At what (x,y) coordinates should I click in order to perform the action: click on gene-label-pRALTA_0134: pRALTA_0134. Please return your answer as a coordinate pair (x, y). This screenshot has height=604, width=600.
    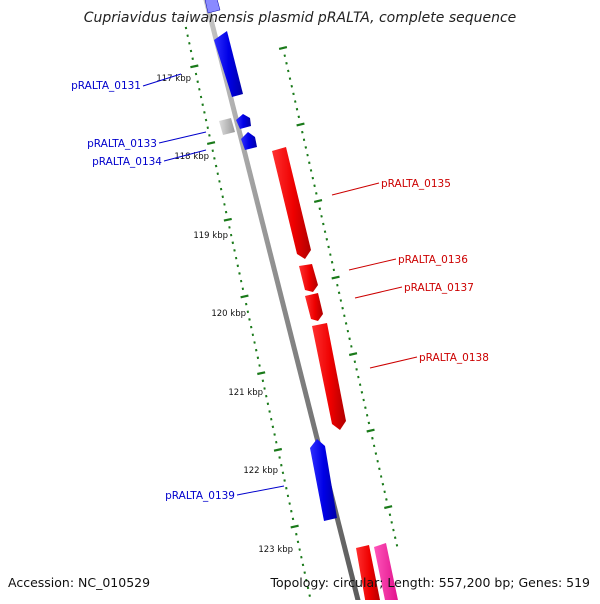
    Looking at the image, I should click on (127, 162).